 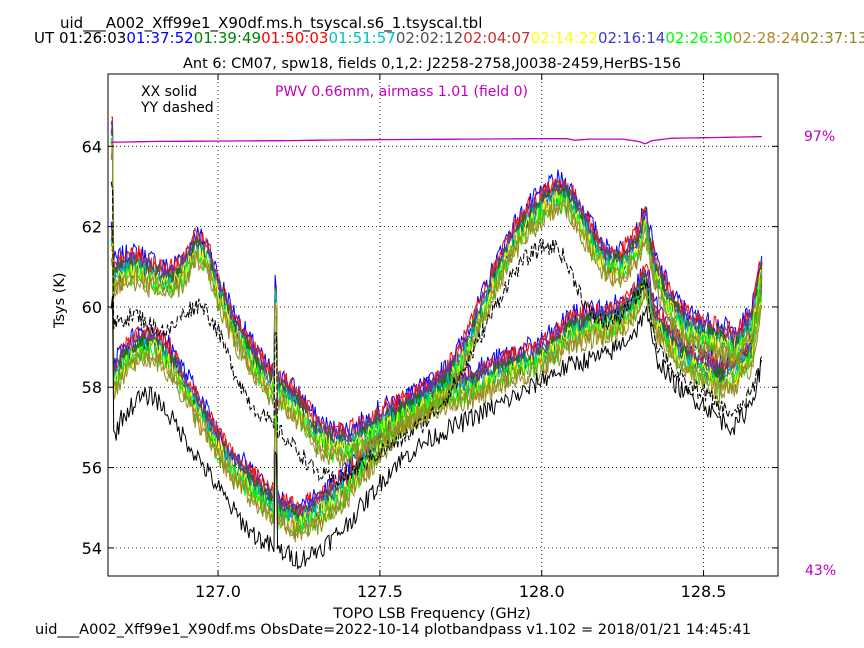 I want to click on x-axis-label: TOPO LSB Frequency (GHz), so click(x=432, y=614).